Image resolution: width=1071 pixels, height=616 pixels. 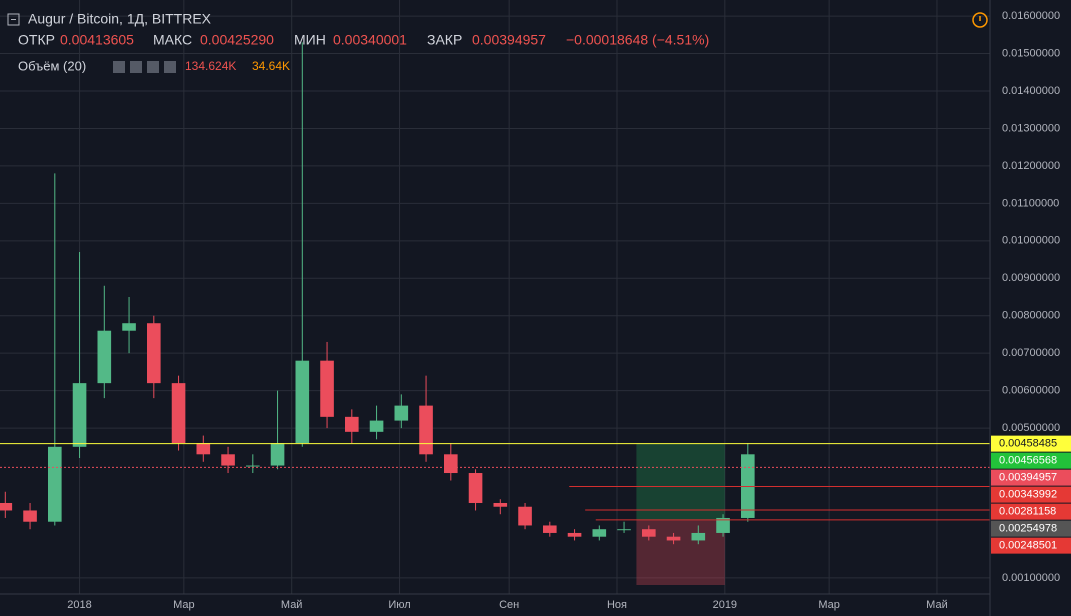 I want to click on price-label: 0.00248501, so click(x=1028, y=546).